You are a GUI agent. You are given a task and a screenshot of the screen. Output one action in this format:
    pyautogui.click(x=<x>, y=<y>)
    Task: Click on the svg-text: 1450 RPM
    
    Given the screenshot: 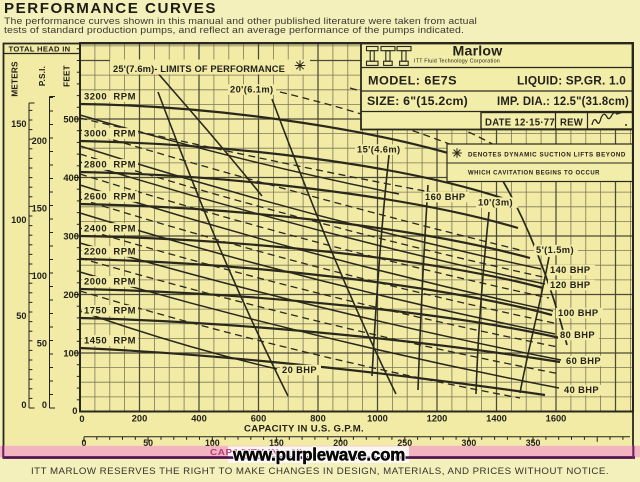 What is the action you would take?
    pyautogui.click(x=110, y=341)
    